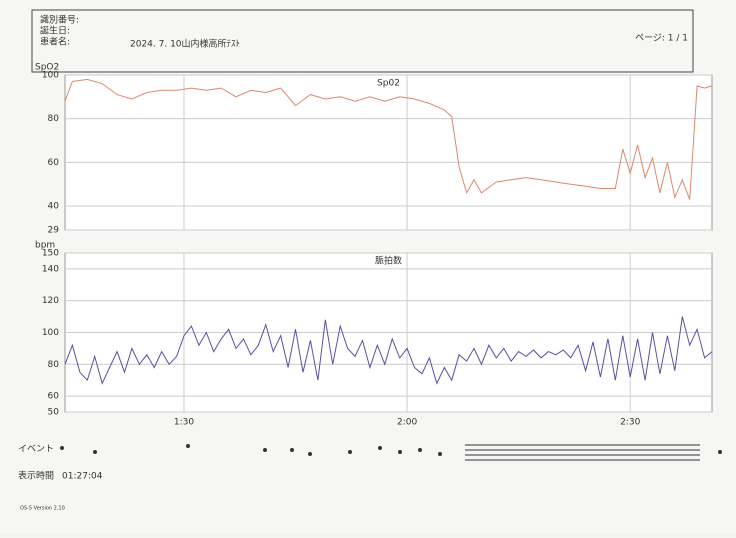 The height and width of the screenshot is (538, 736). What do you see at coordinates (54, 231) in the screenshot?
I see `y-tick-label: 29` at bounding box center [54, 231].